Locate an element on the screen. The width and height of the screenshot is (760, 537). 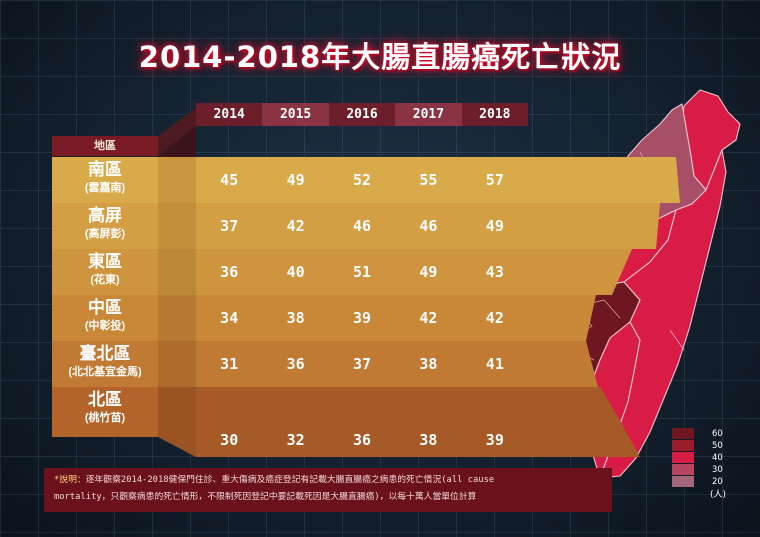
value-cell: 32 is located at coordinates (295, 440).